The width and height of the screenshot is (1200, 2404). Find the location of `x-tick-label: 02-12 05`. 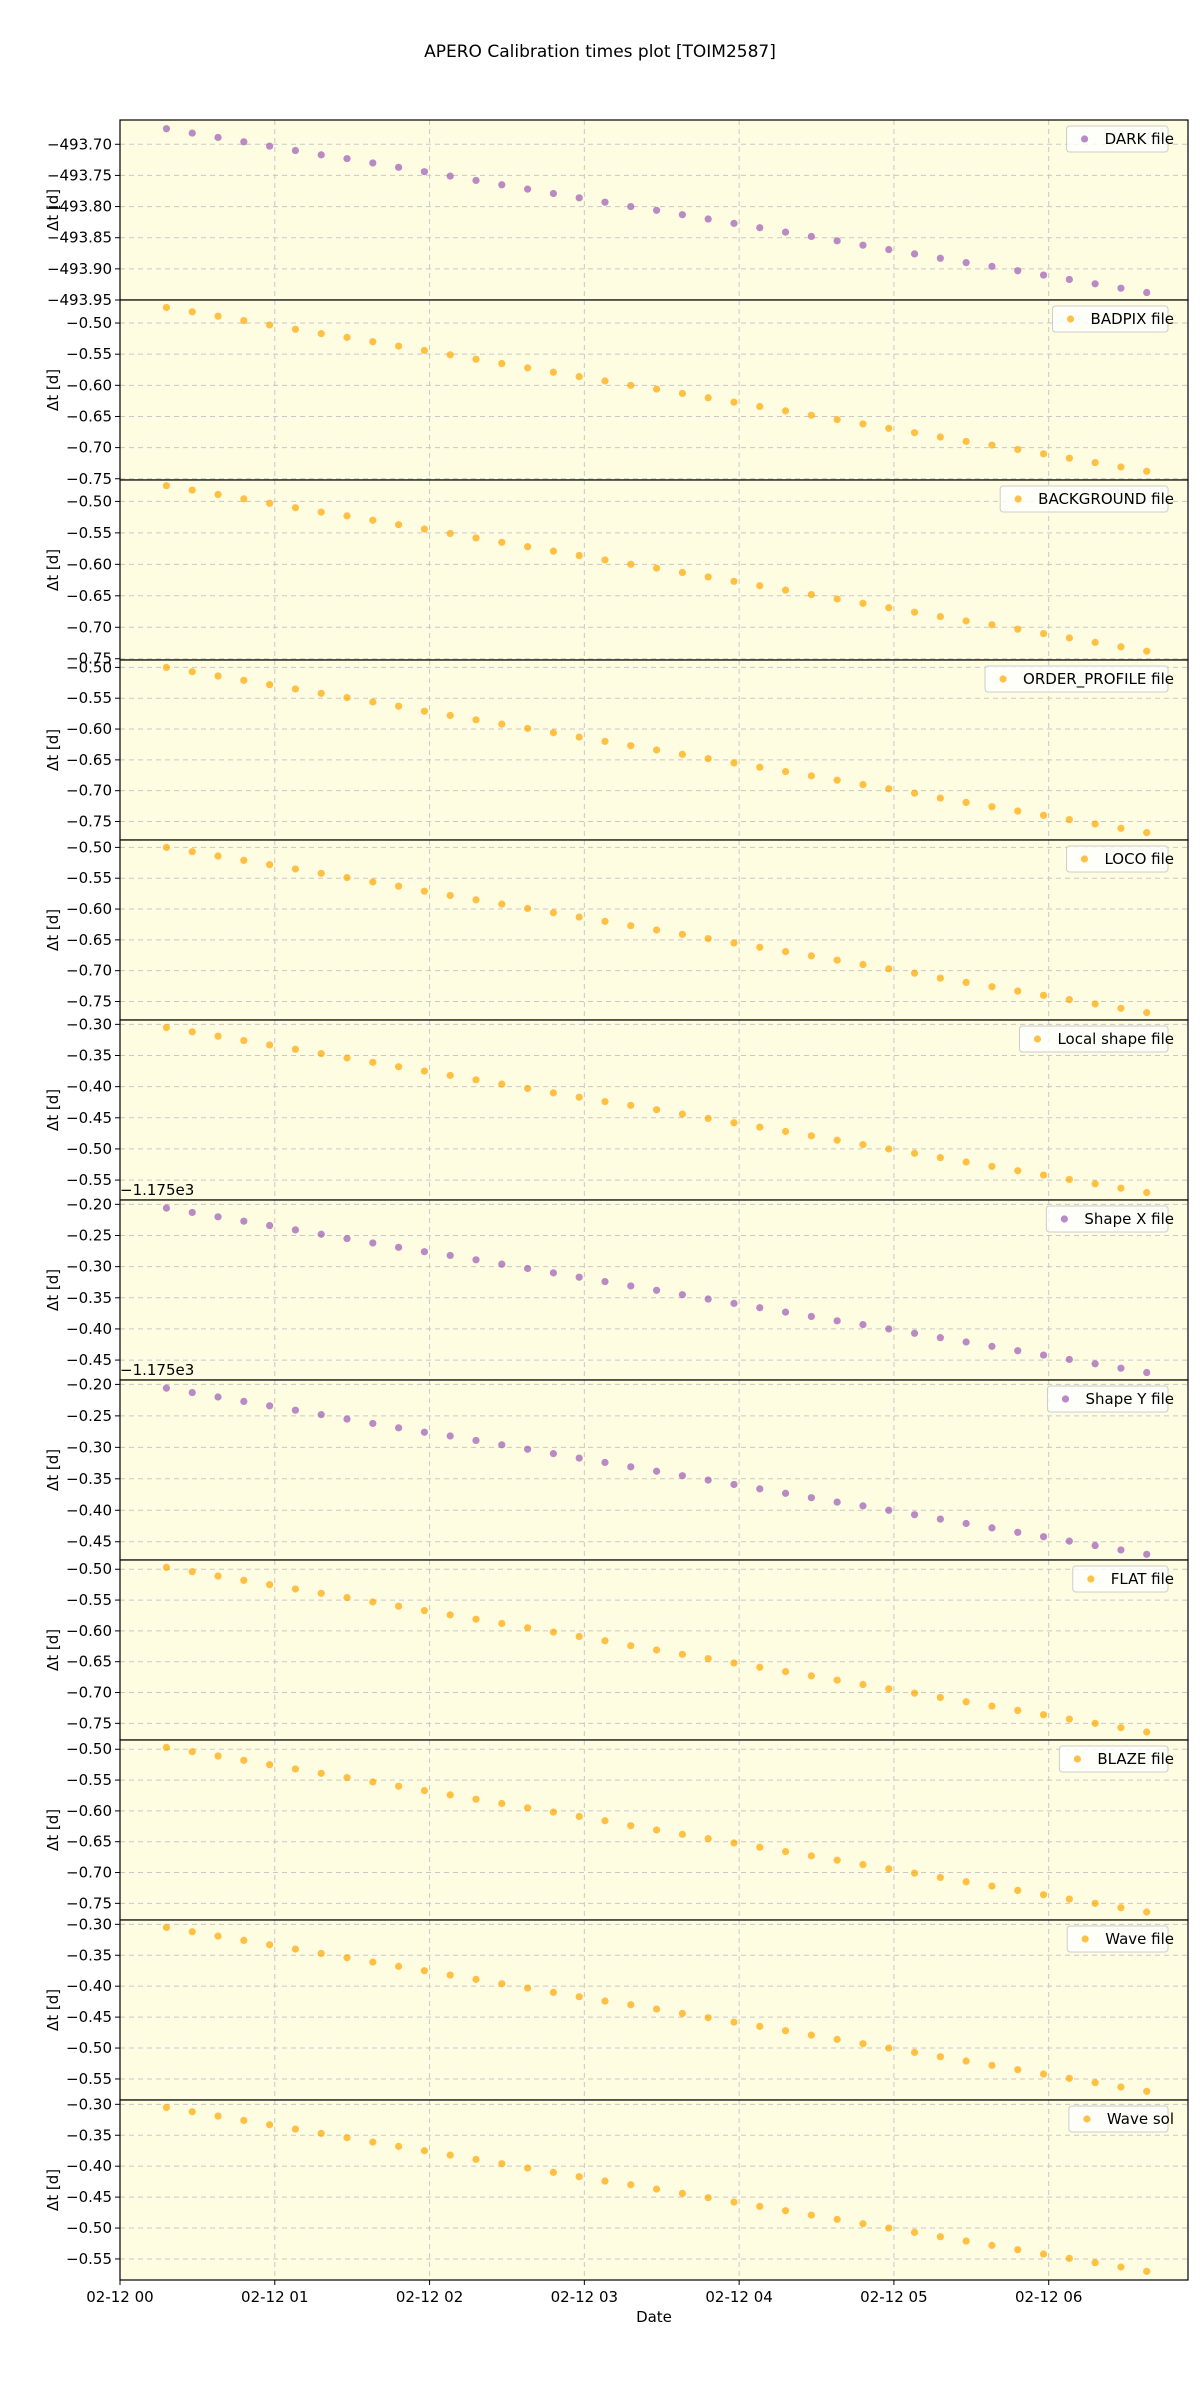

x-tick-label: 02-12 05 is located at coordinates (893, 2297).